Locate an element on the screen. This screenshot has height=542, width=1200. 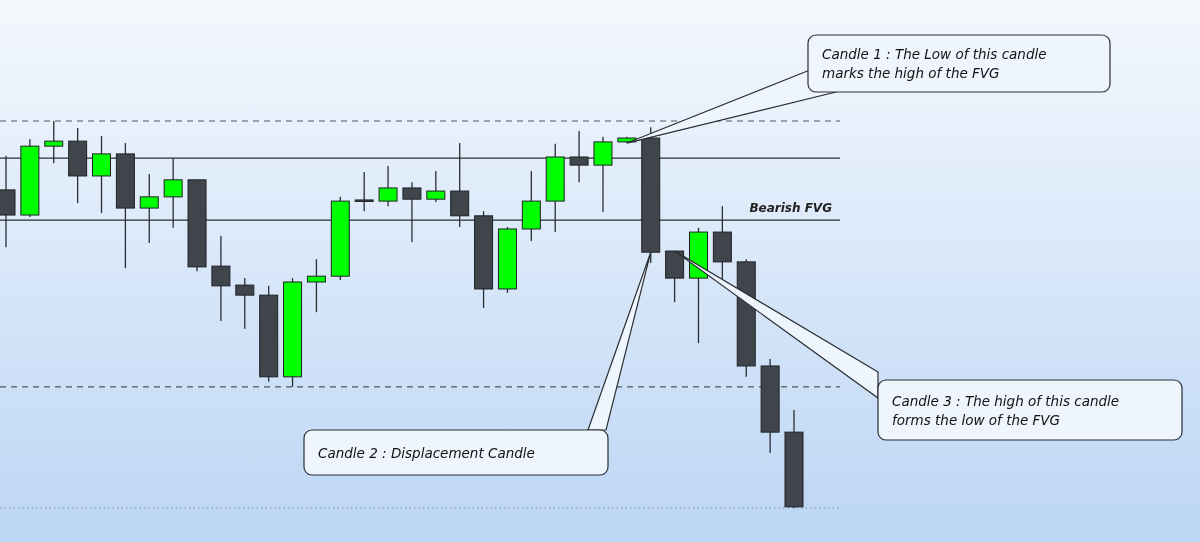
annotation: Candle 2 : Displacement Candle is located at coordinates (426, 452).